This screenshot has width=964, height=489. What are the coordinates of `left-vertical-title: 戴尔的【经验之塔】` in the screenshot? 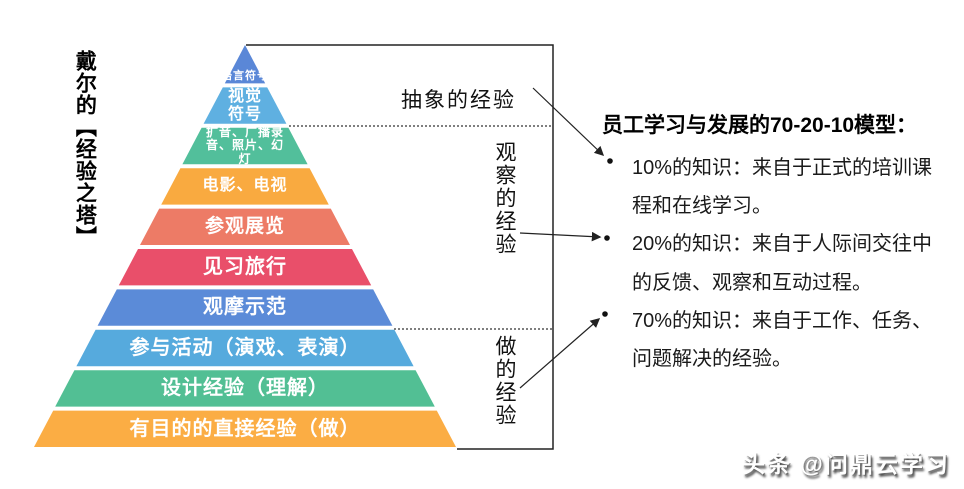 It's located at (85, 149).